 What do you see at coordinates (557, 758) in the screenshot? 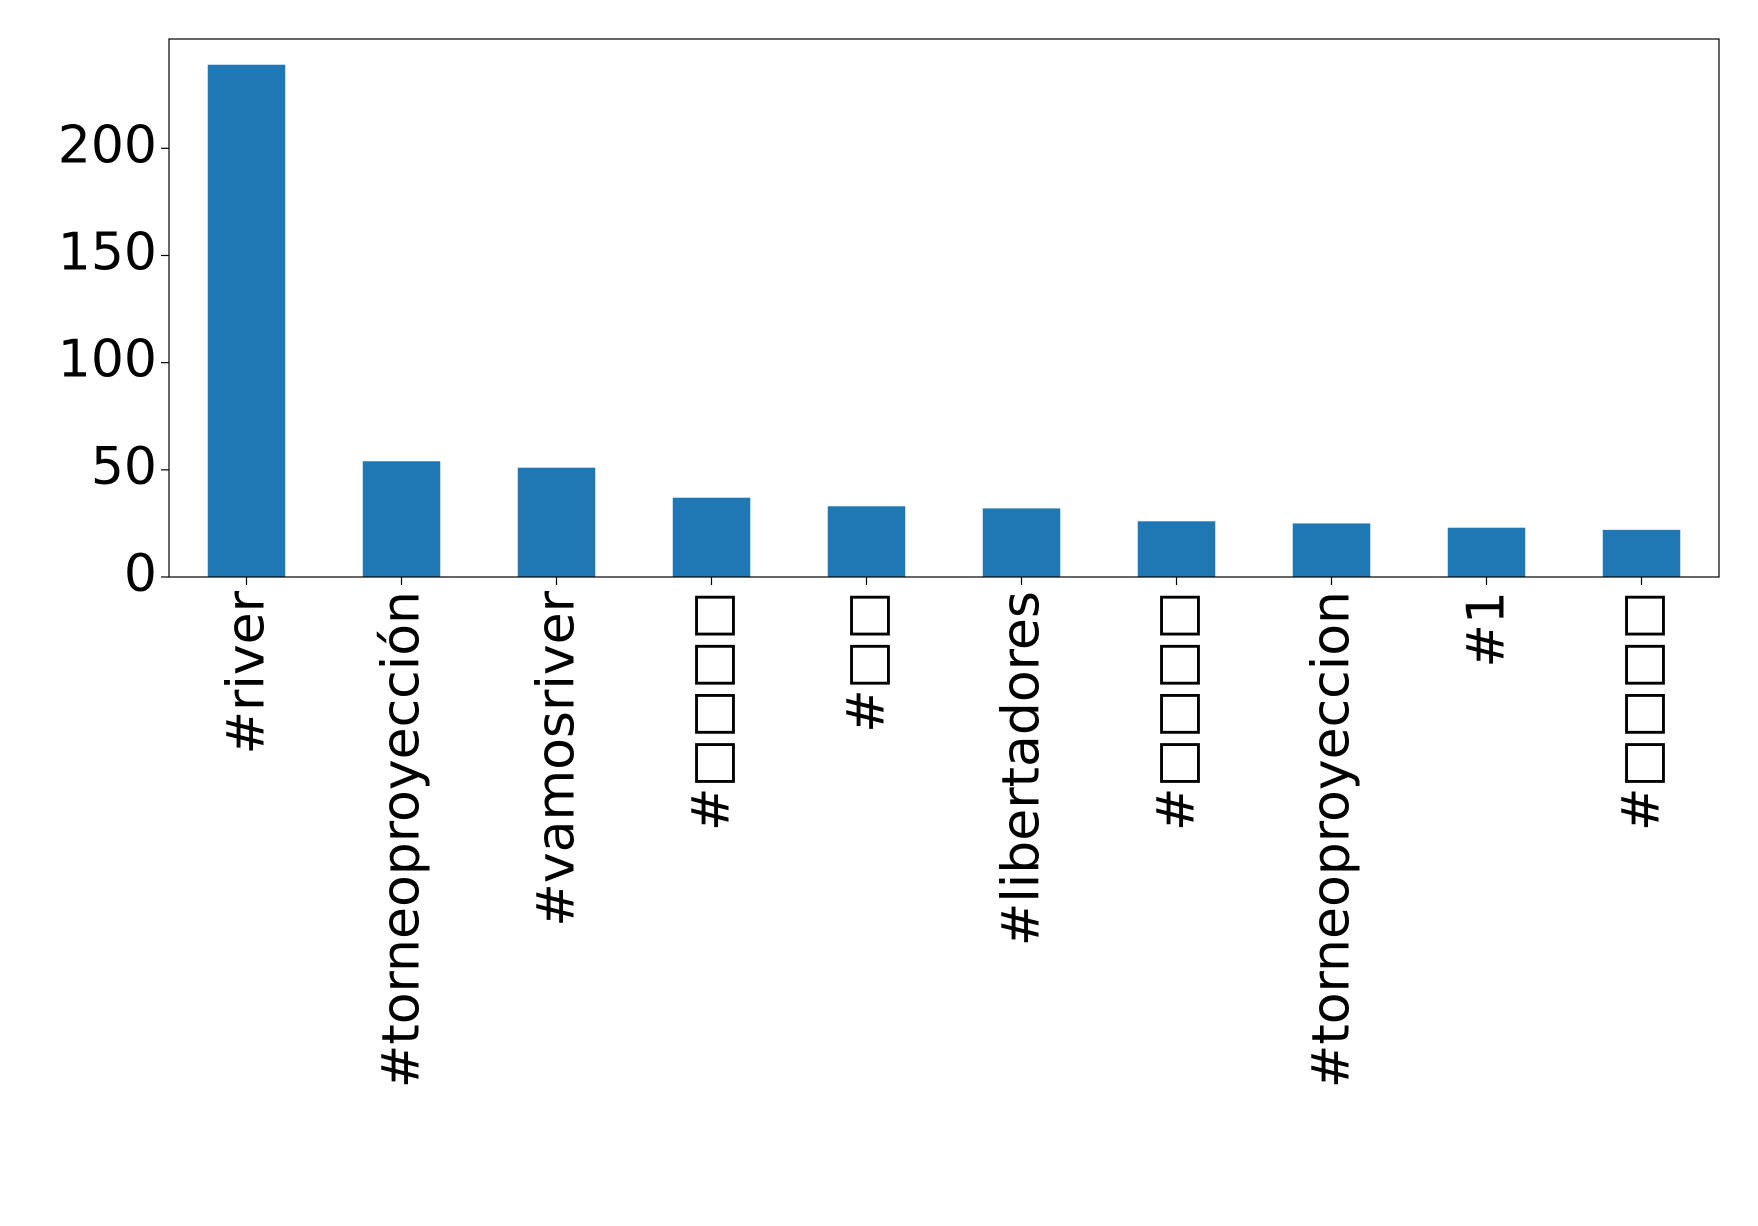
I see `x-tick-label: #vamosriver` at bounding box center [557, 758].